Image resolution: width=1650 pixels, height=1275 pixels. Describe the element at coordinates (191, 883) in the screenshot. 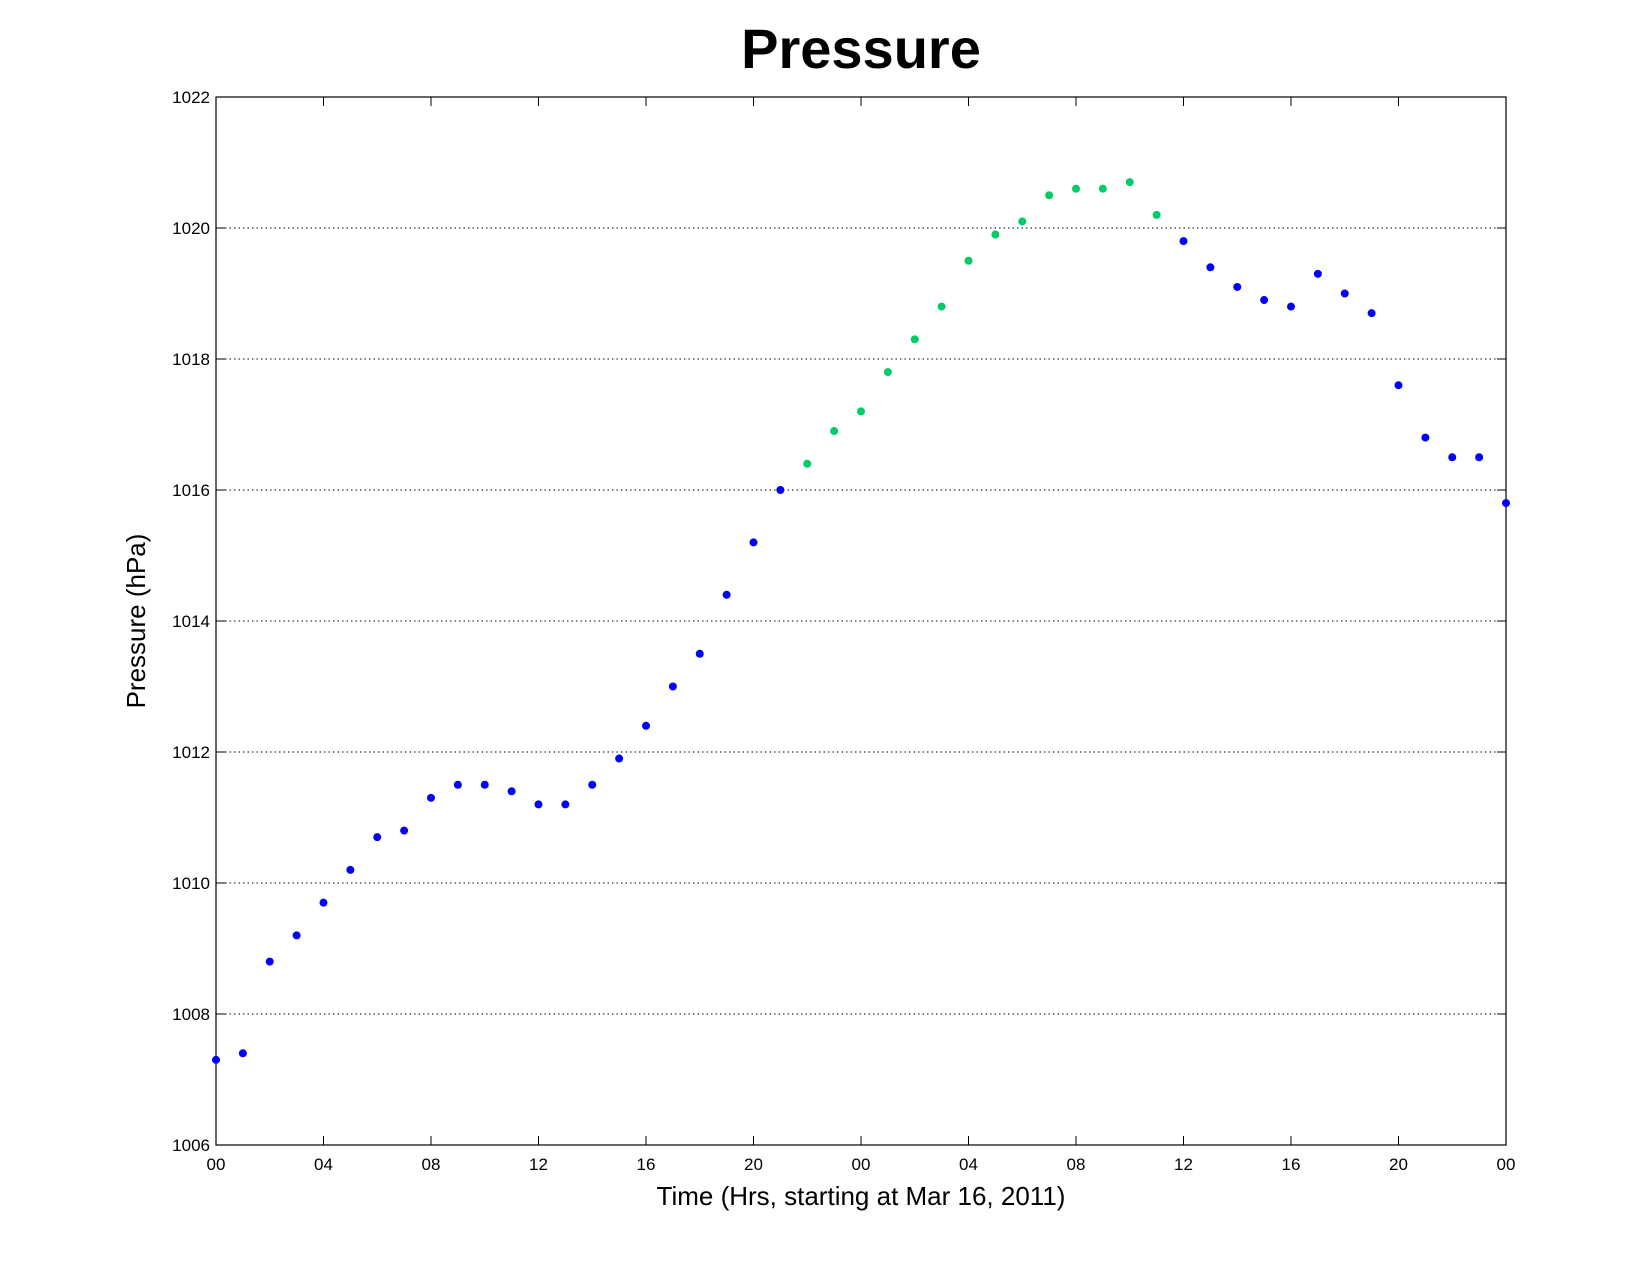

I see `y-tick-label: 1010` at that location.